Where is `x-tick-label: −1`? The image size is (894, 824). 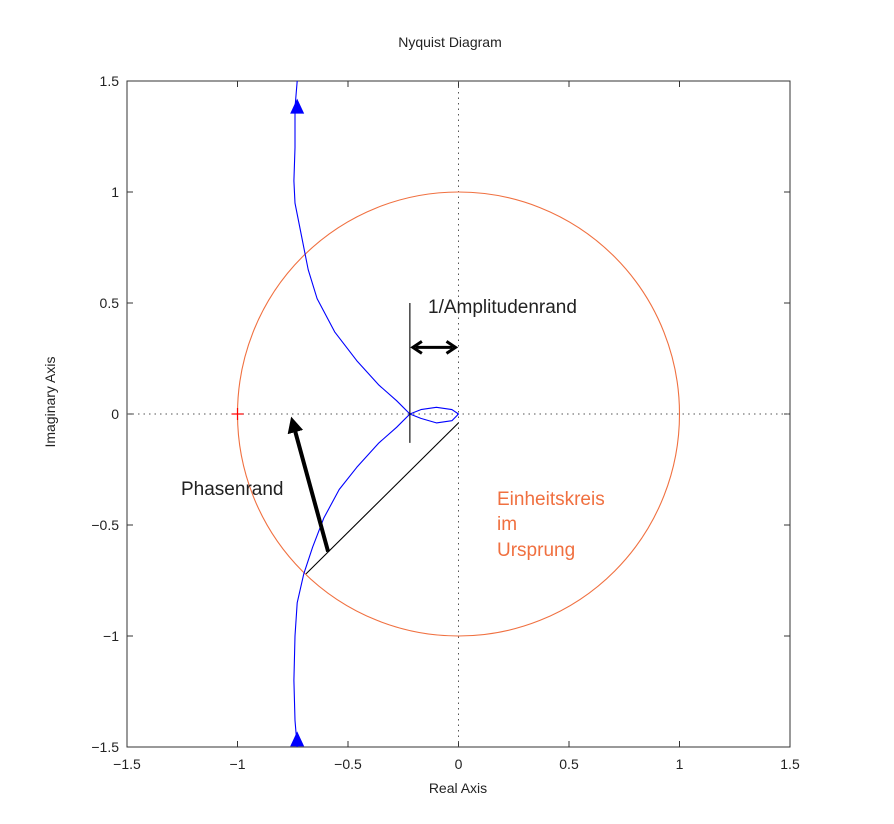
x-tick-label: −1 is located at coordinates (238, 764).